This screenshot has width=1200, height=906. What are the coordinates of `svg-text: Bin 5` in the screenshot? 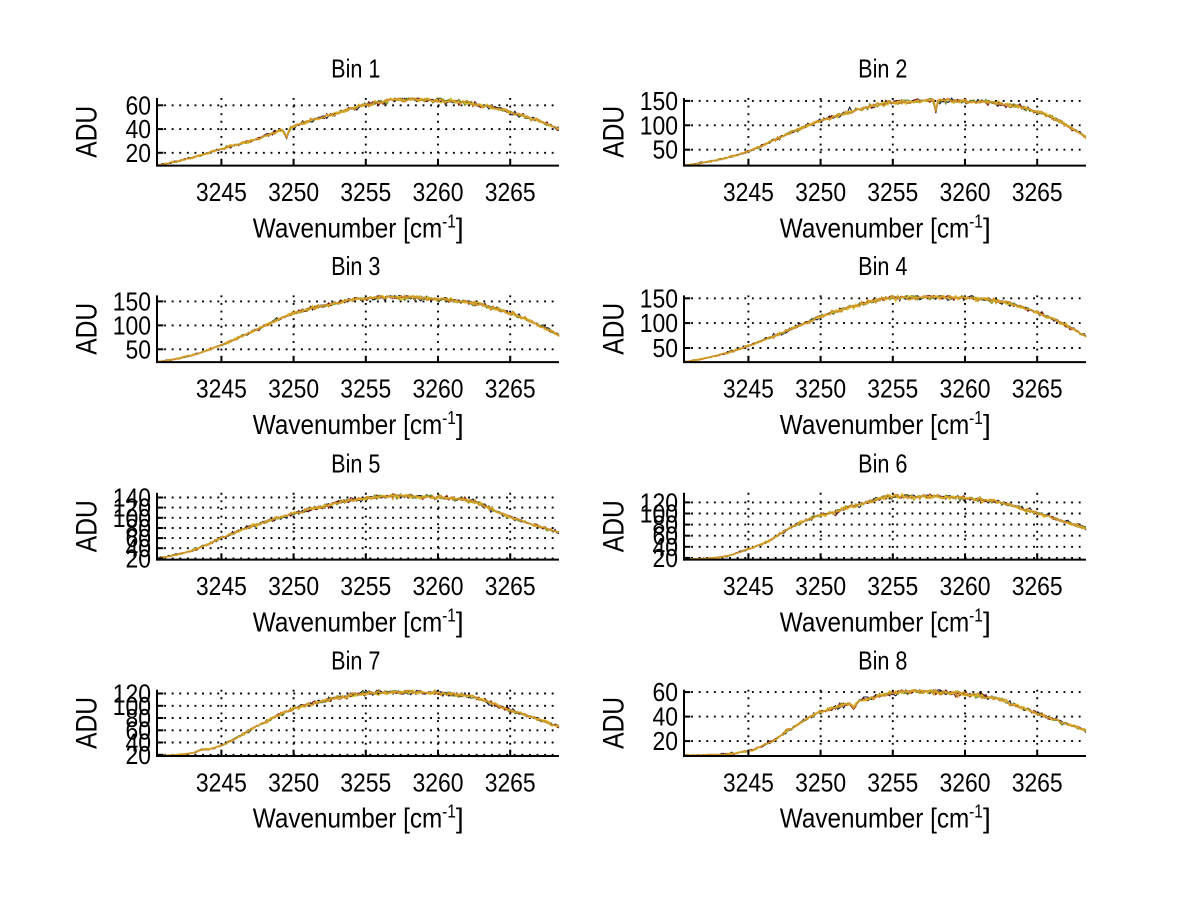 It's located at (355, 464).